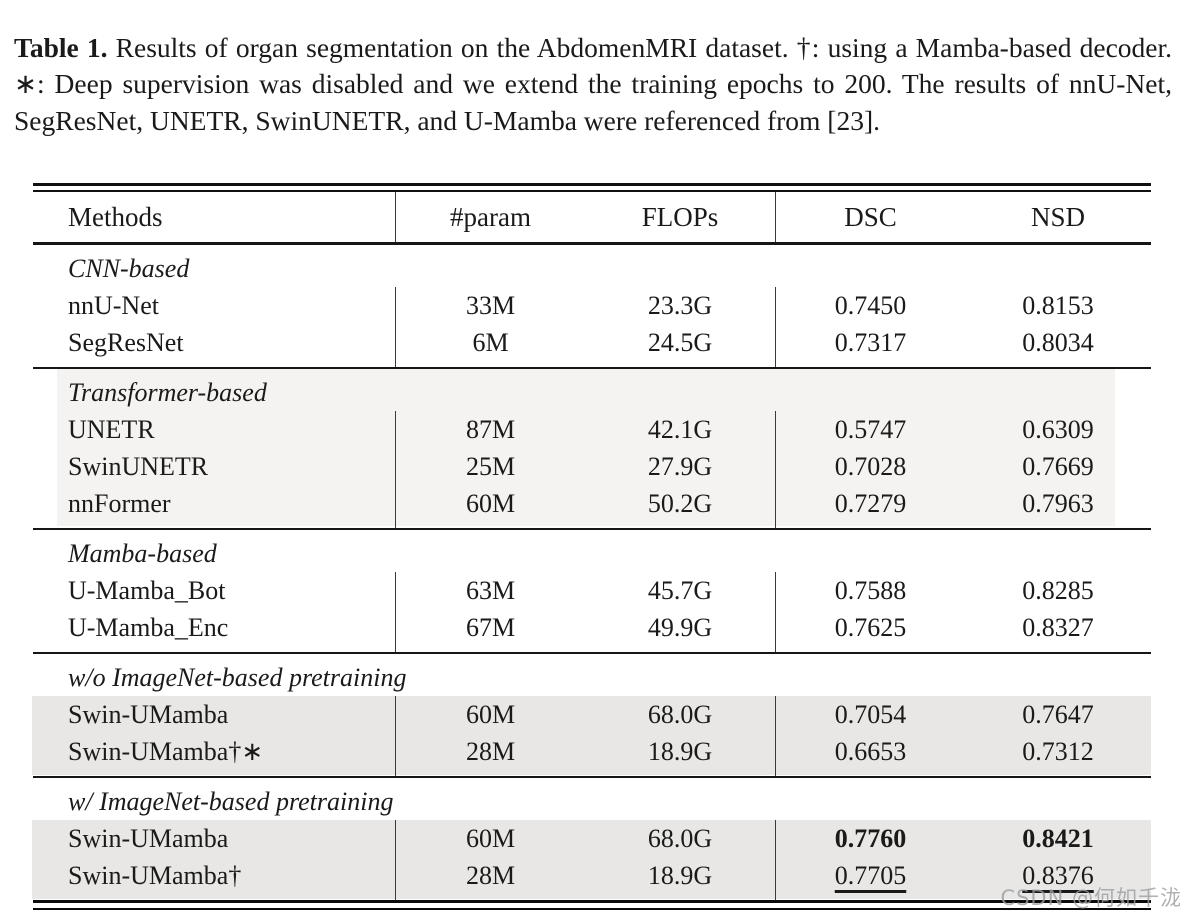 The image size is (1184, 920). I want to click on section-label-row: CNN-based, so click(592, 269).